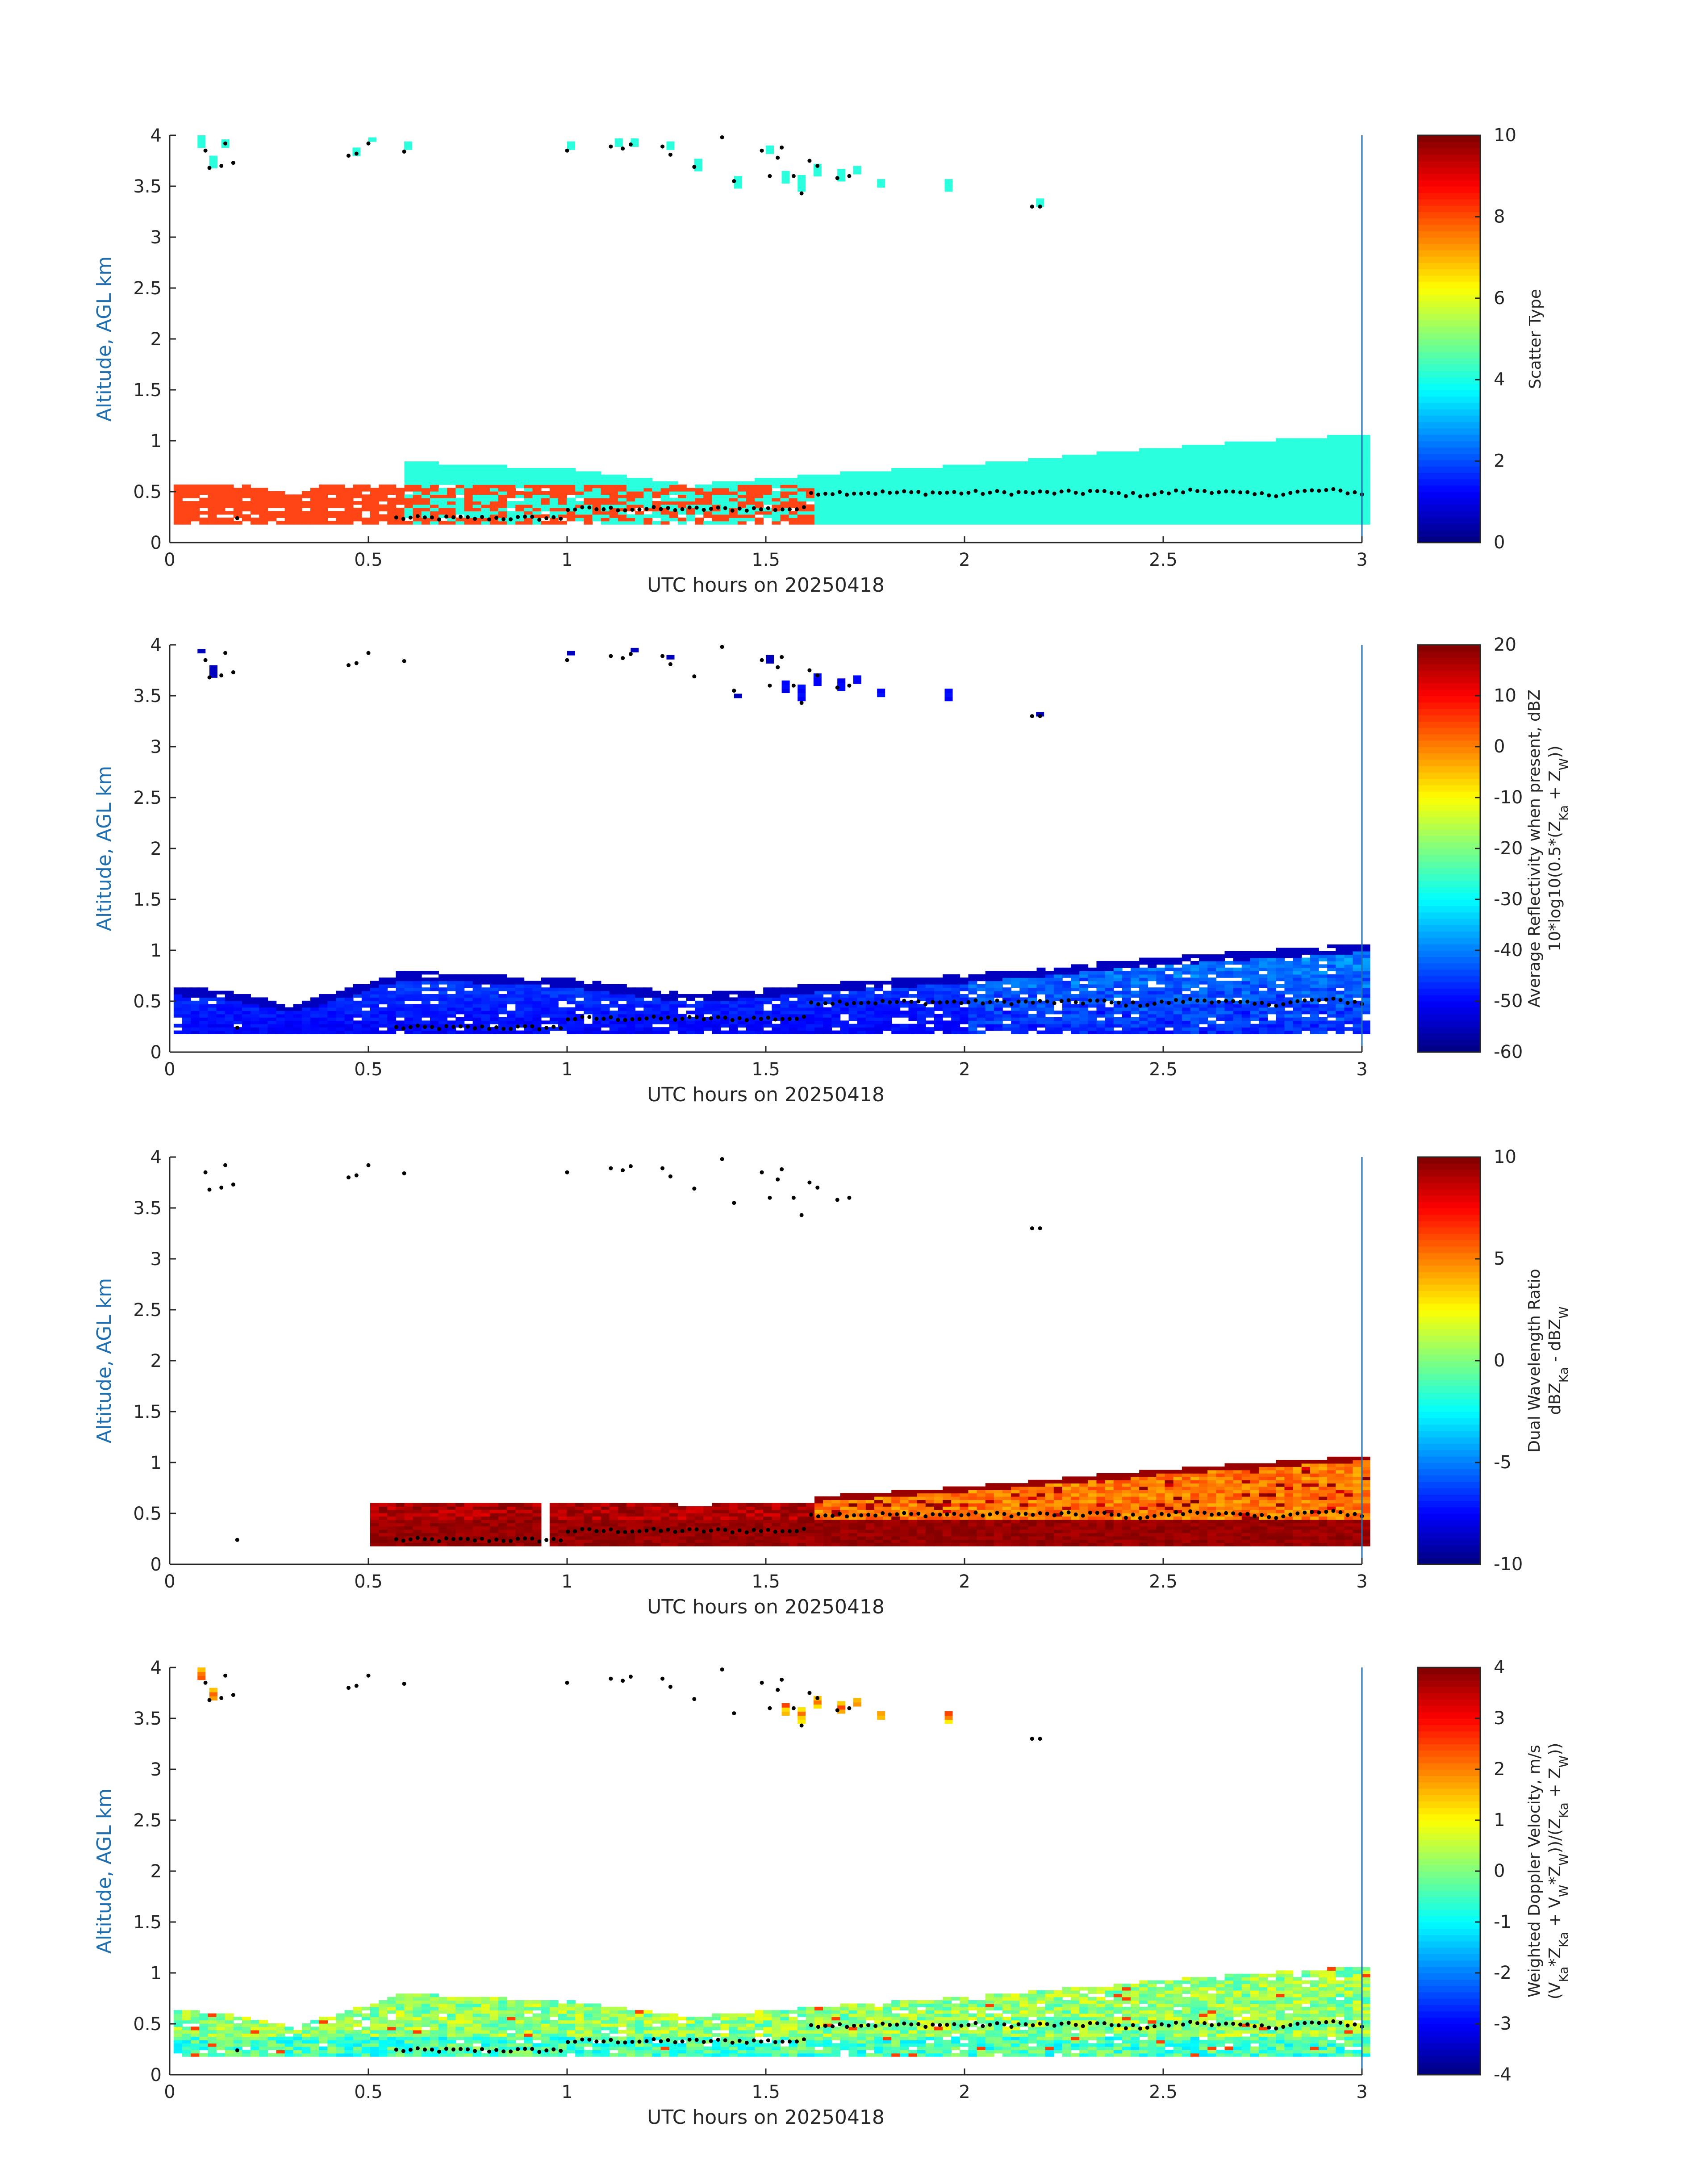  What do you see at coordinates (1449, 151) in the screenshot?
I see `colorbar-swatch` at bounding box center [1449, 151].